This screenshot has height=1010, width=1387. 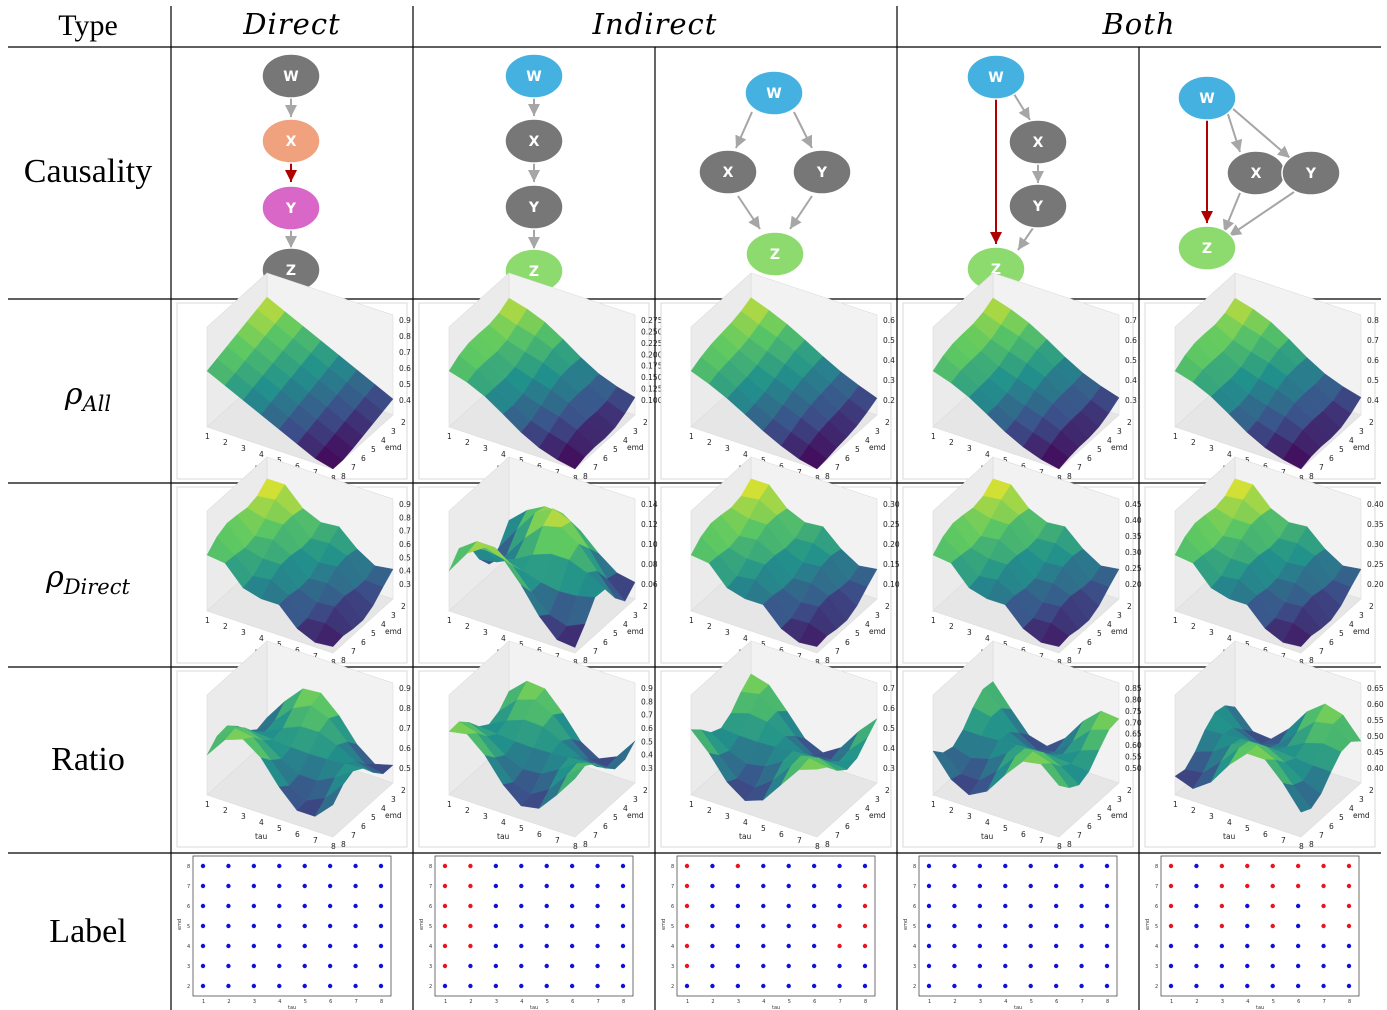 I want to click on node-x-both-fork: X, so click(x=1256, y=173).